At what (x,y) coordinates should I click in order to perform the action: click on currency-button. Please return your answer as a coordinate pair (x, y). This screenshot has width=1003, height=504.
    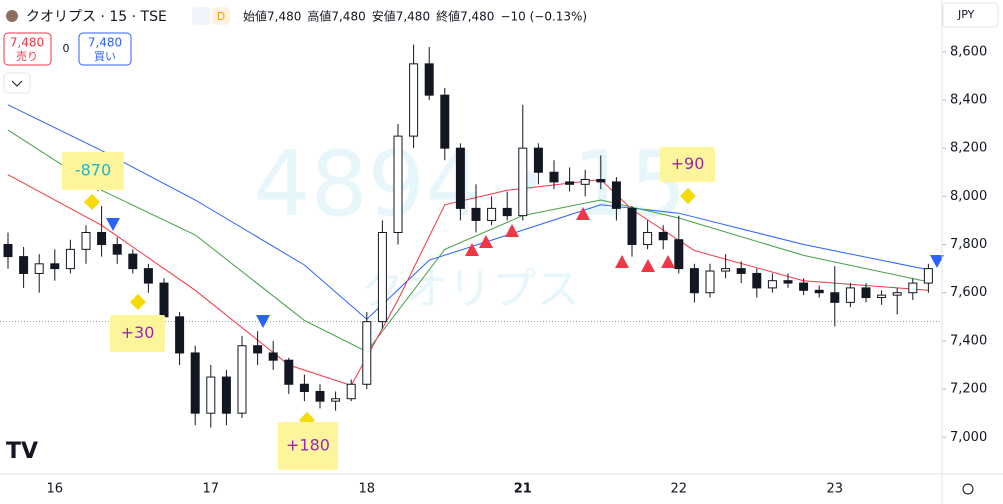
    Looking at the image, I should click on (970, 15).